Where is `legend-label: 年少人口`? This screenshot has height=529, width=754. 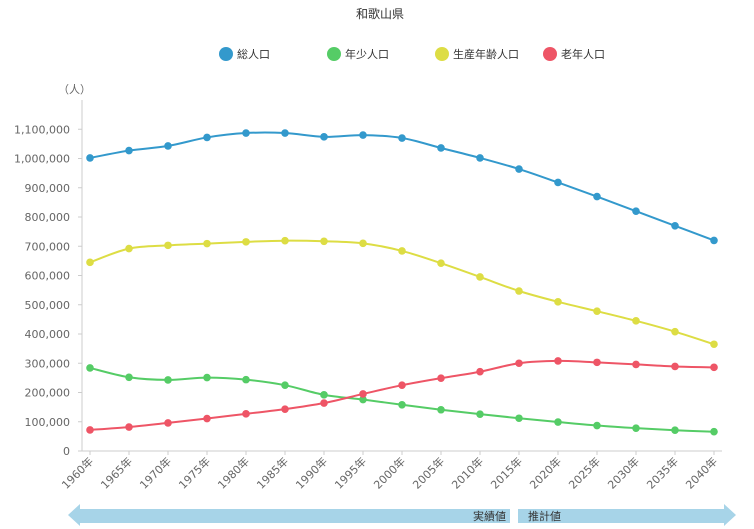
legend-label: 年少人口 is located at coordinates (367, 54).